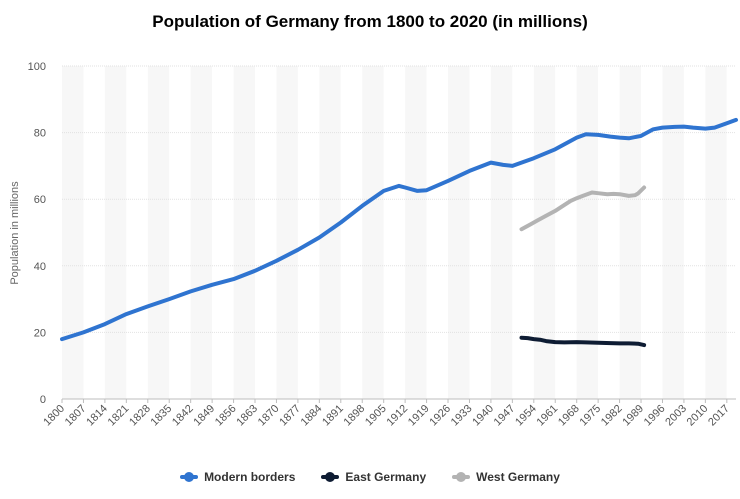 This screenshot has height=499, width=740. Describe the element at coordinates (483, 416) in the screenshot. I see `x-tick-label: 1940` at that location.